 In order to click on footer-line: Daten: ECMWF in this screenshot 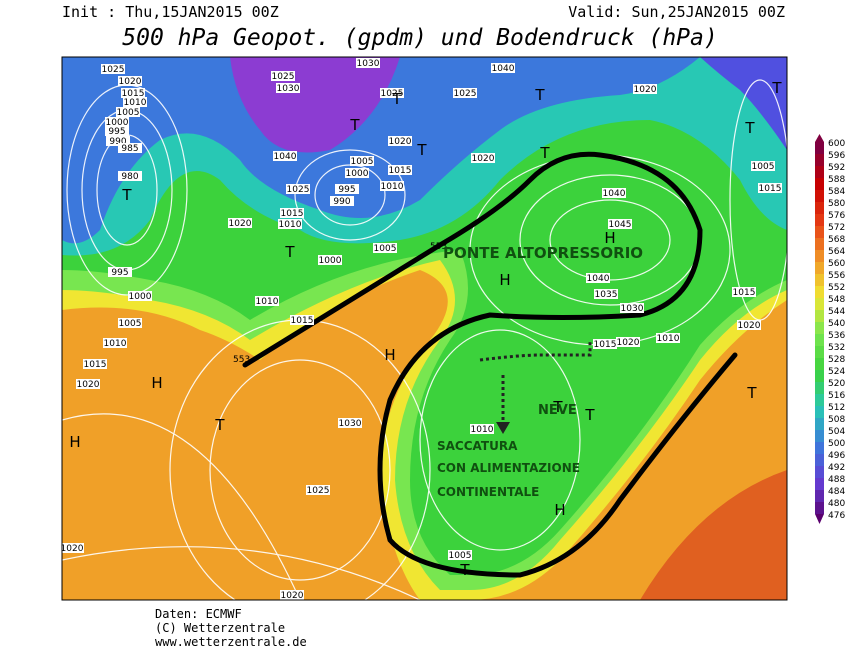, I will do `click(198, 614)`.